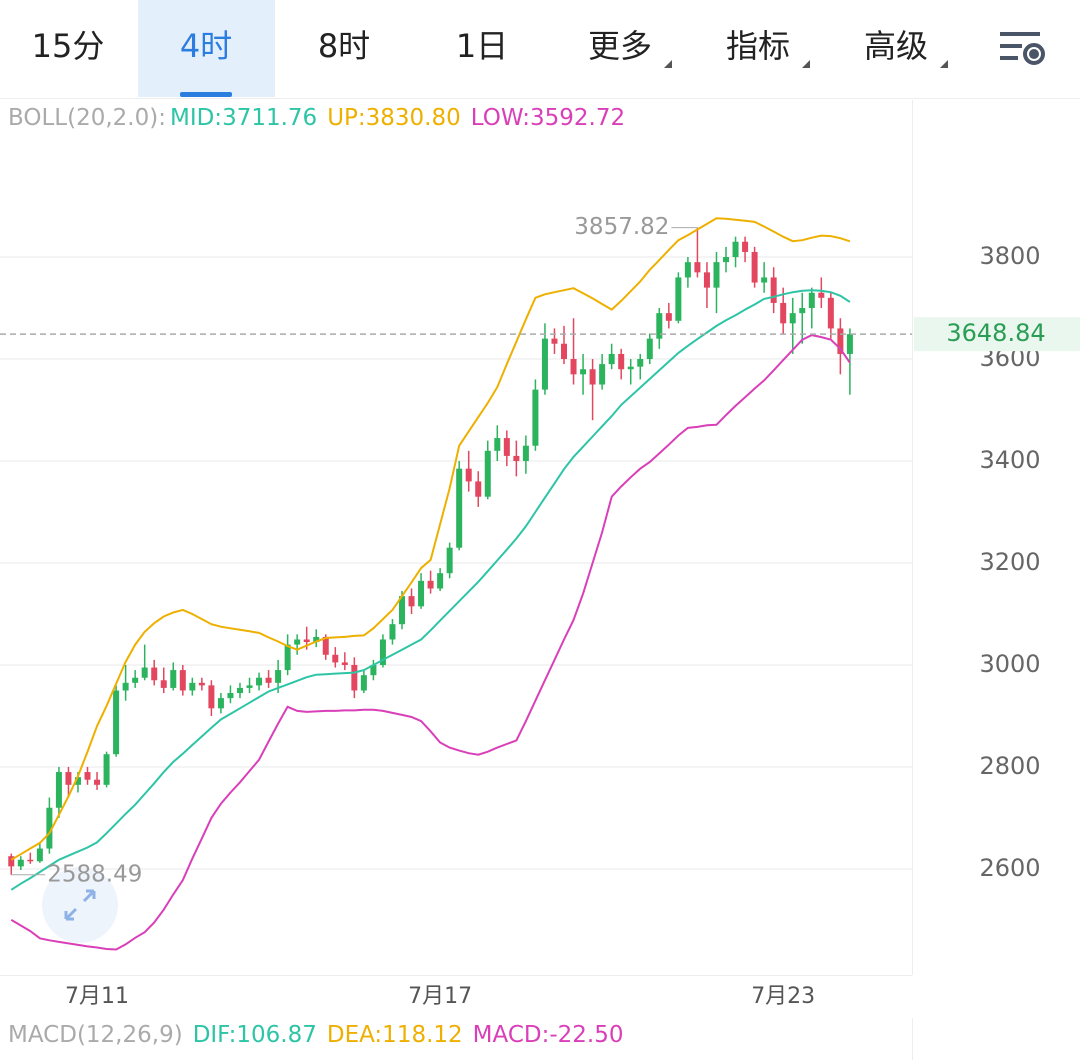 This screenshot has width=1080, height=1060. What do you see at coordinates (94, 874) in the screenshot?
I see `min-label: 2588.49` at bounding box center [94, 874].